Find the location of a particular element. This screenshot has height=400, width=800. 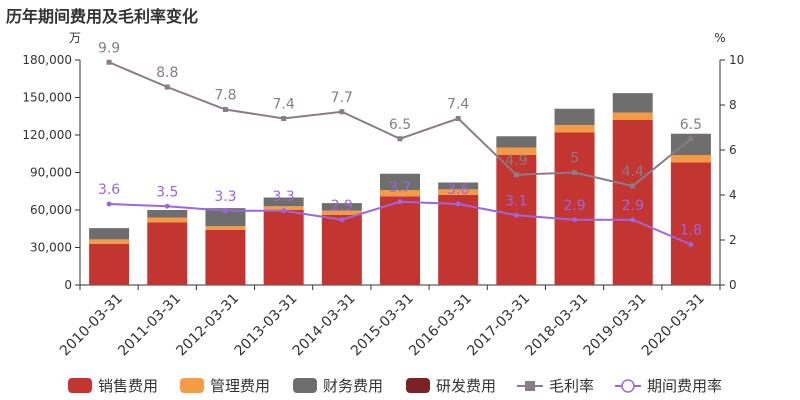

legend-marker-毛利率 is located at coordinates (530, 386).